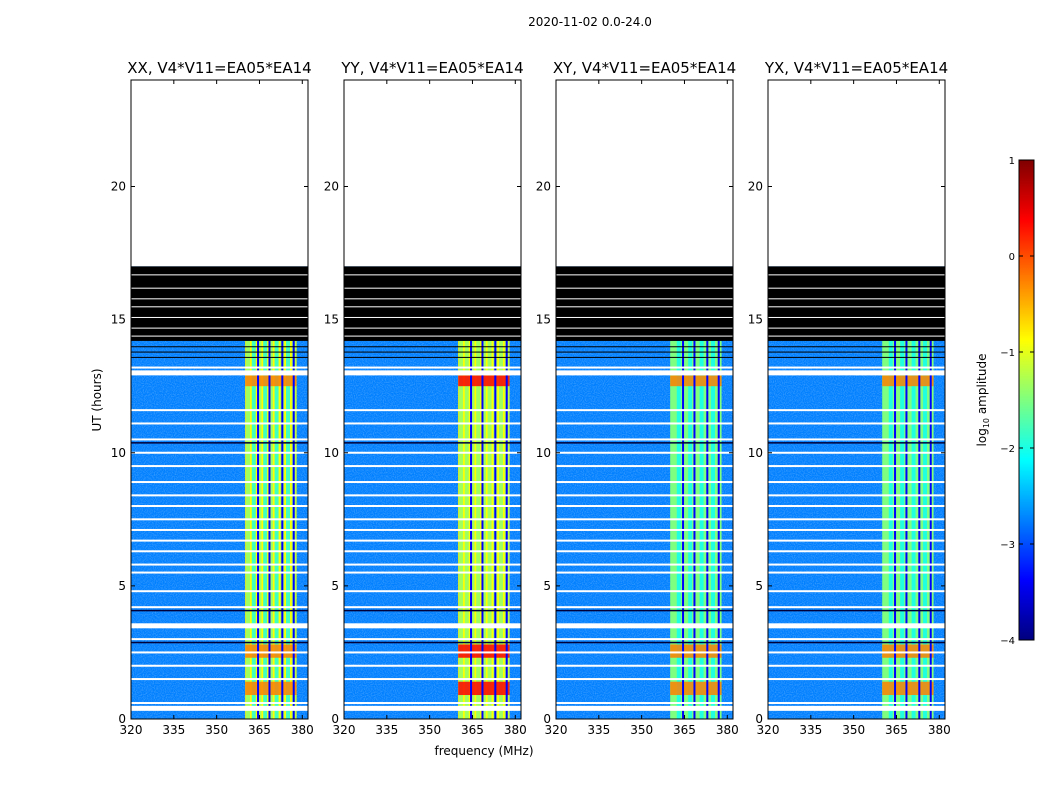  What do you see at coordinates (131, 730) in the screenshot?
I see `x-tick-label: 320` at bounding box center [131, 730].